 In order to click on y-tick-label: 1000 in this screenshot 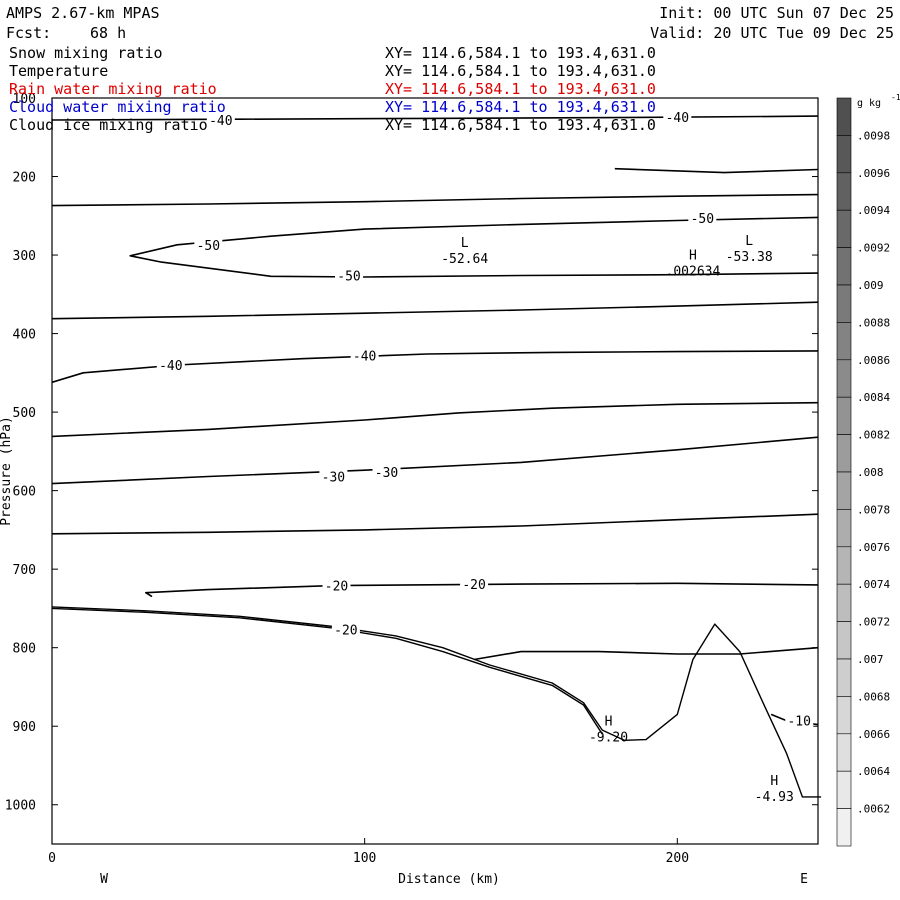, I will do `click(20, 806)`.